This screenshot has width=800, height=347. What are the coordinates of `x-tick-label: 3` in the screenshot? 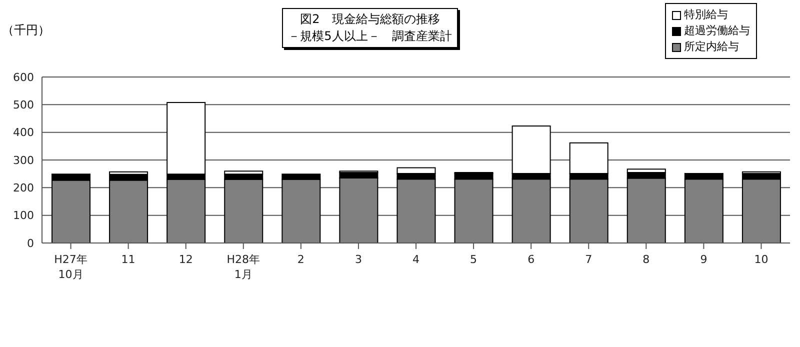 It's located at (358, 259).